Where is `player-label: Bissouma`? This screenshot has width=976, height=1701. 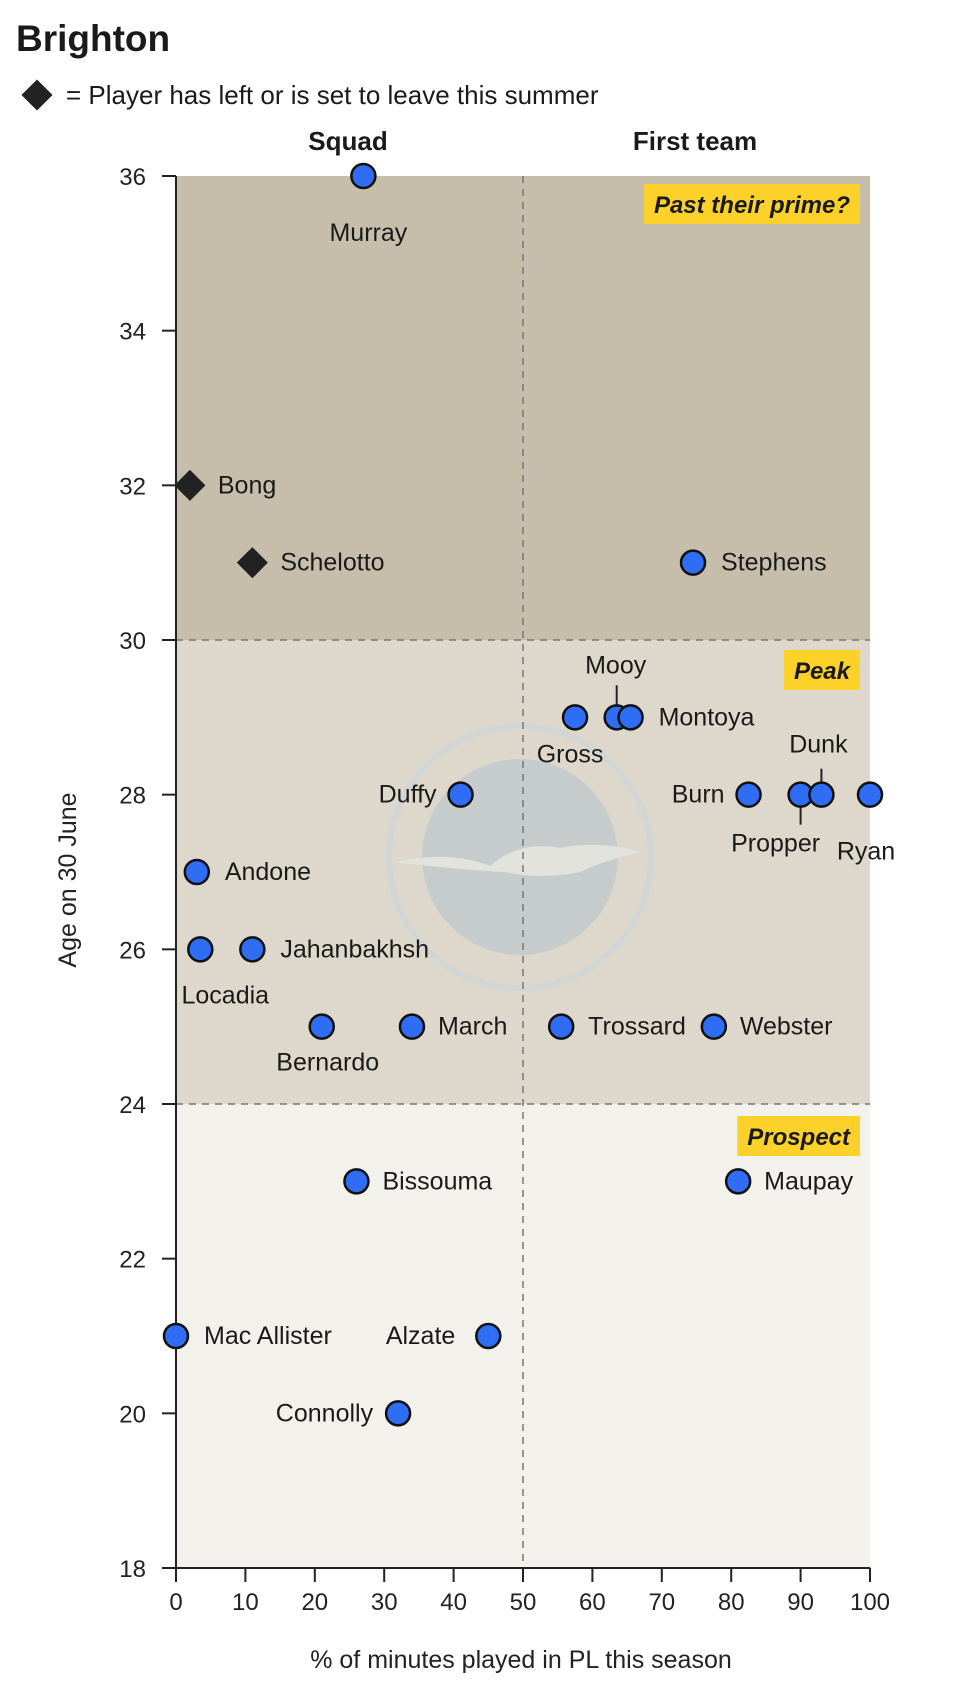
player-label: Bissouma is located at coordinates (437, 1181).